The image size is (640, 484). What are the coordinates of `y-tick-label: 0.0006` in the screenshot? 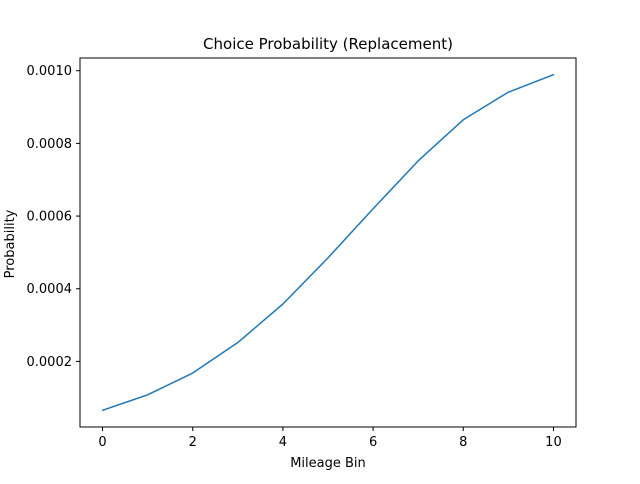 It's located at (50, 217).